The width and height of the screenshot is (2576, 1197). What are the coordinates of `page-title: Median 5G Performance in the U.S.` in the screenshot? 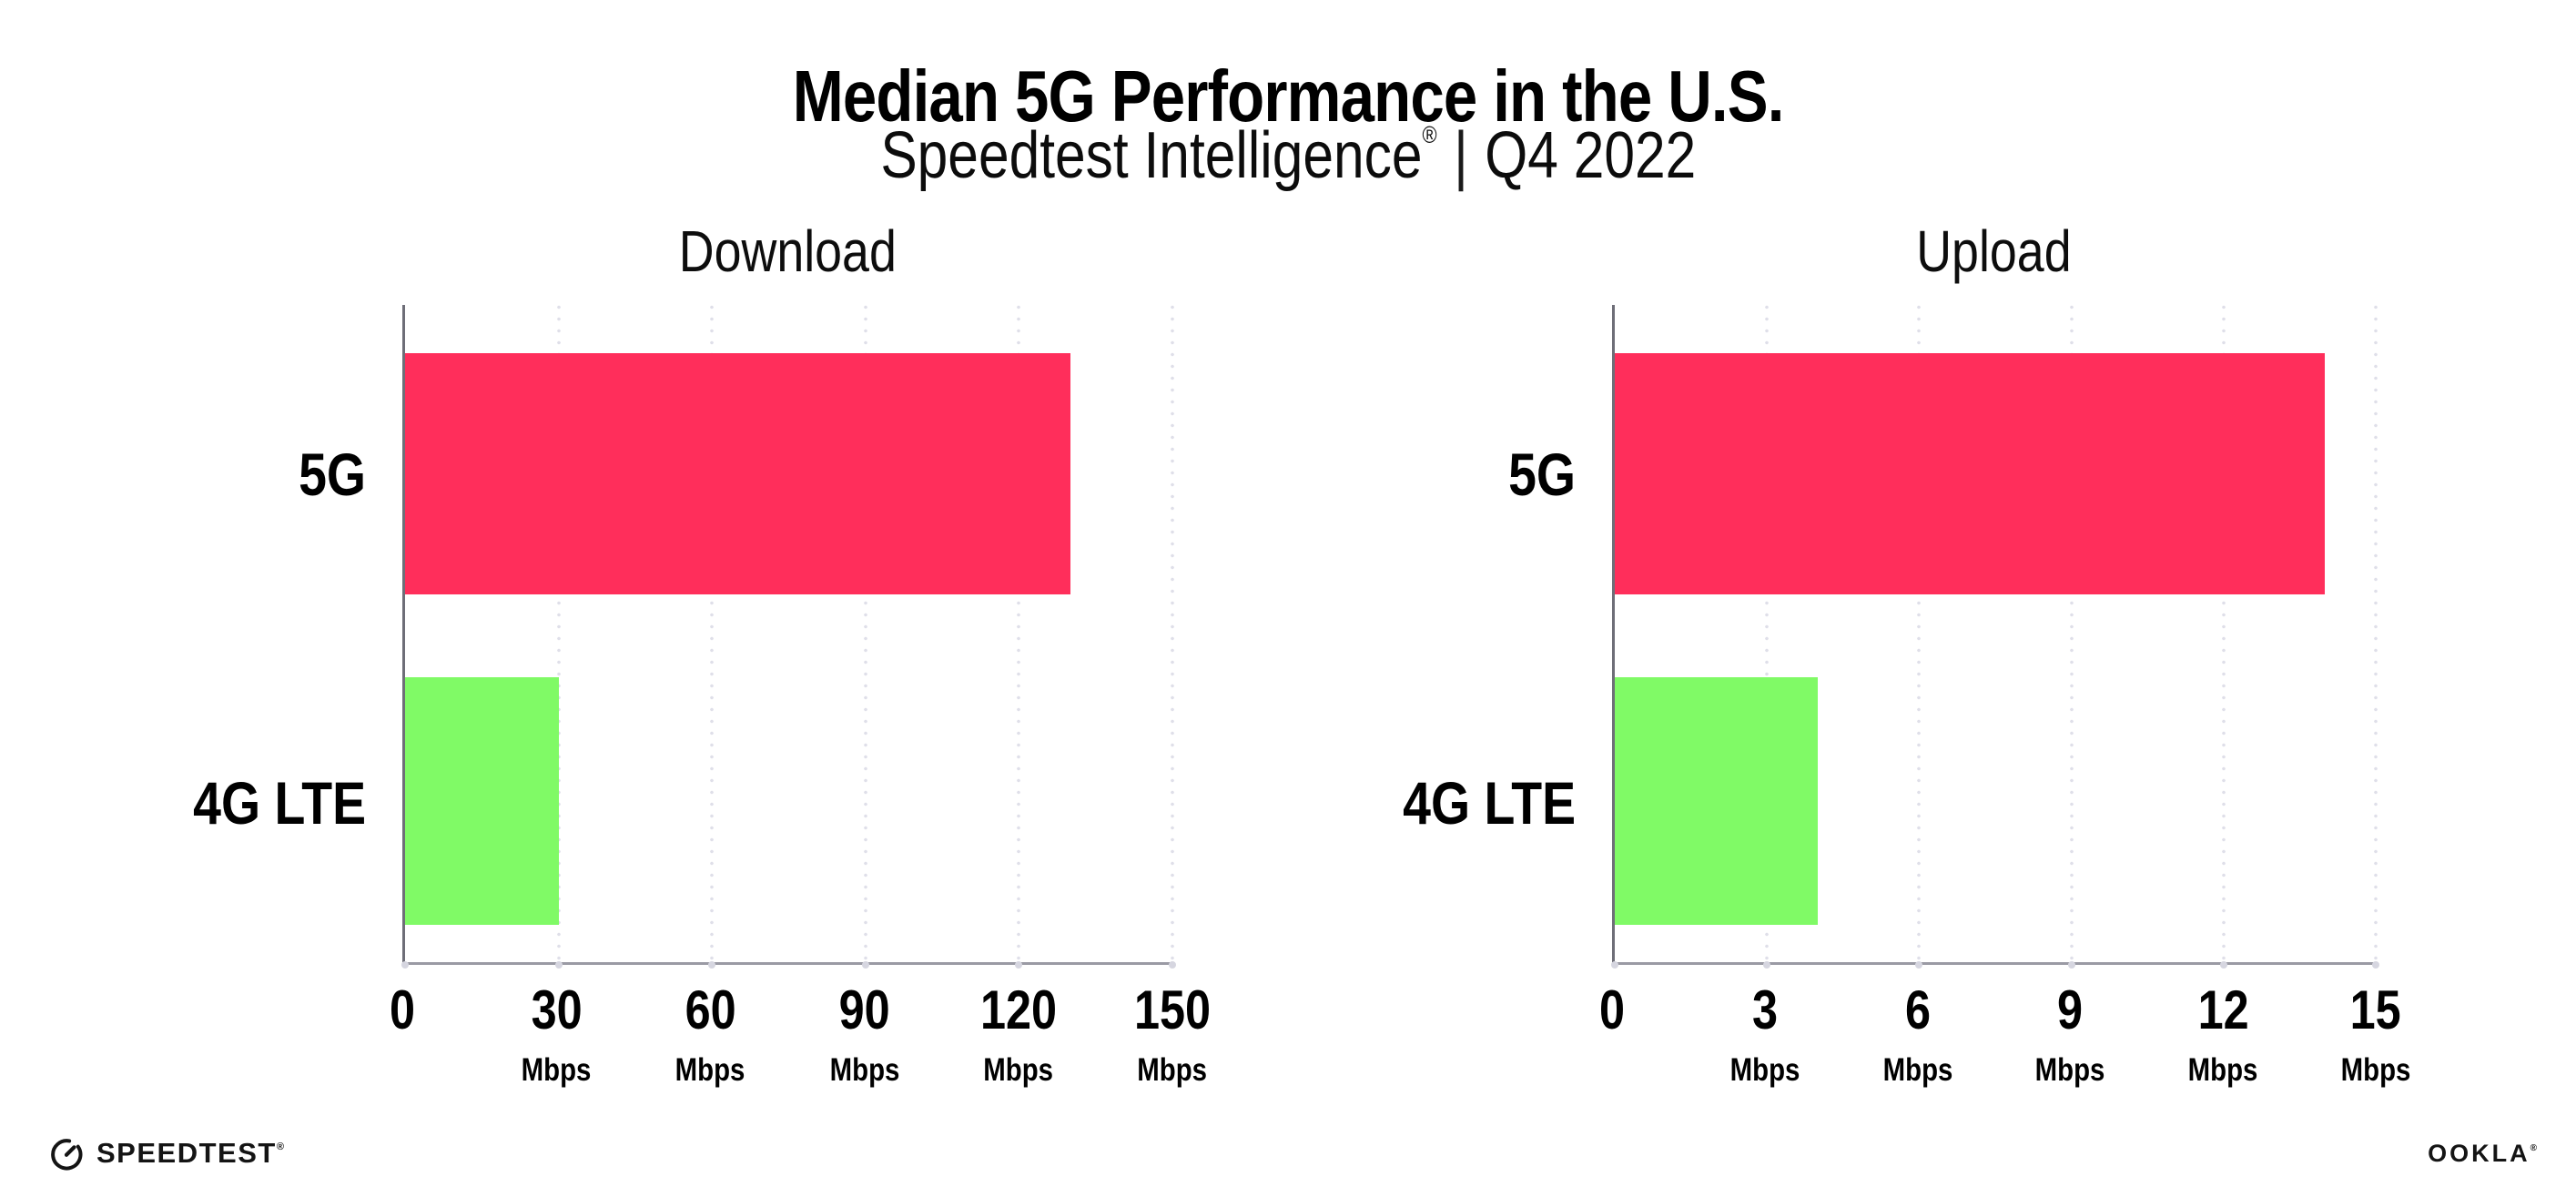 It's located at (1288, 97).